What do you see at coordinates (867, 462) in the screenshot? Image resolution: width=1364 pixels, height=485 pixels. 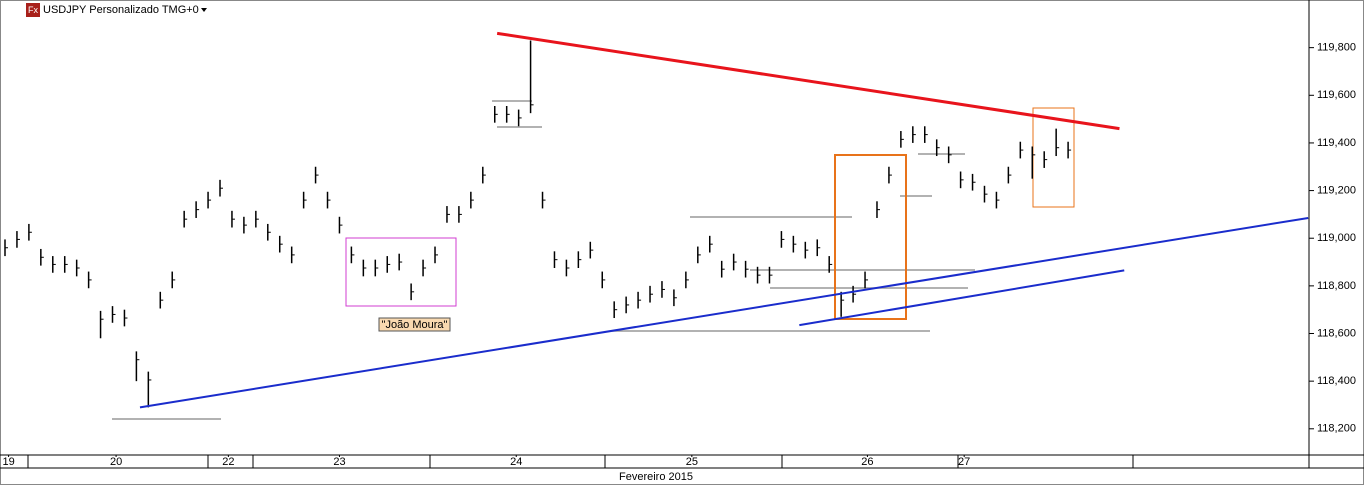 I see `x-tick-label: 26` at bounding box center [867, 462].